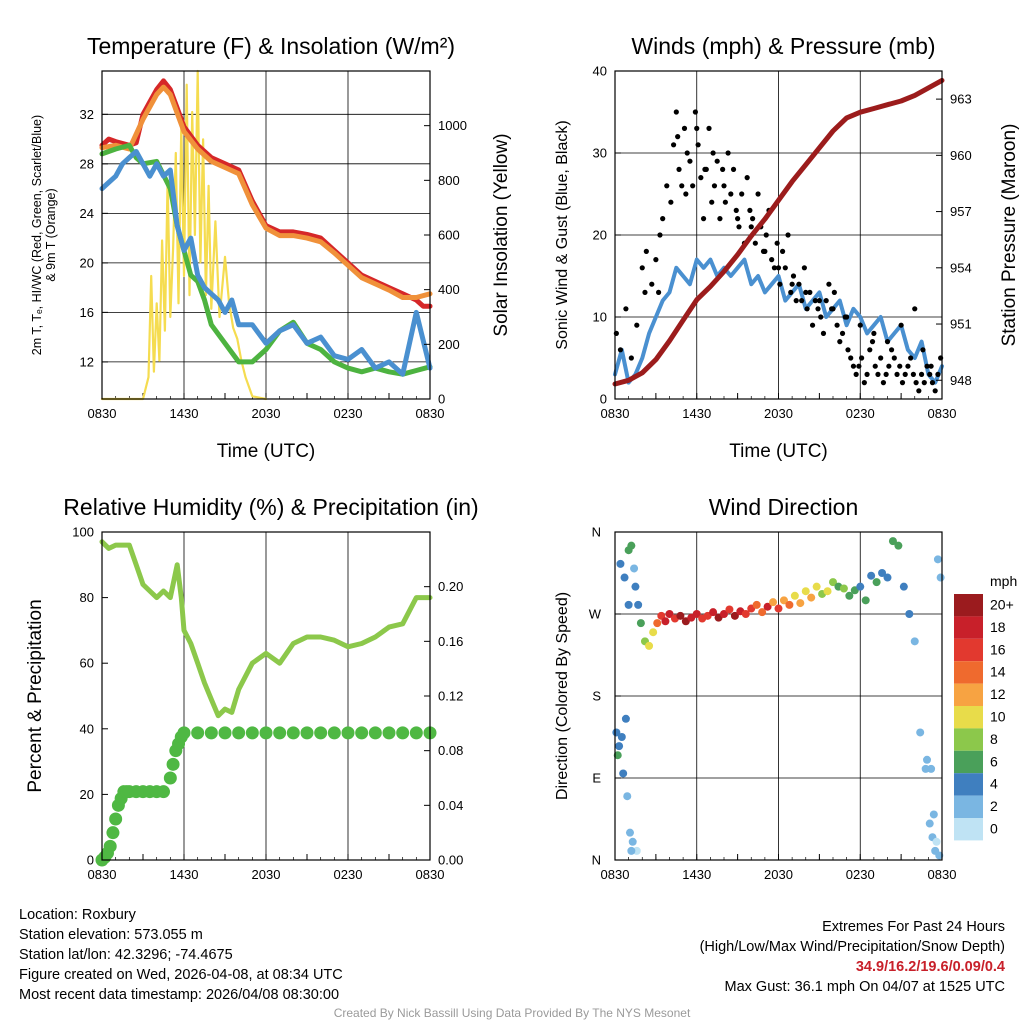 The height and width of the screenshot is (1024, 1024). What do you see at coordinates (126, 955) in the screenshot?
I see `latlon-text: Station lat/lon: 42.3296; -74.4675` at bounding box center [126, 955].